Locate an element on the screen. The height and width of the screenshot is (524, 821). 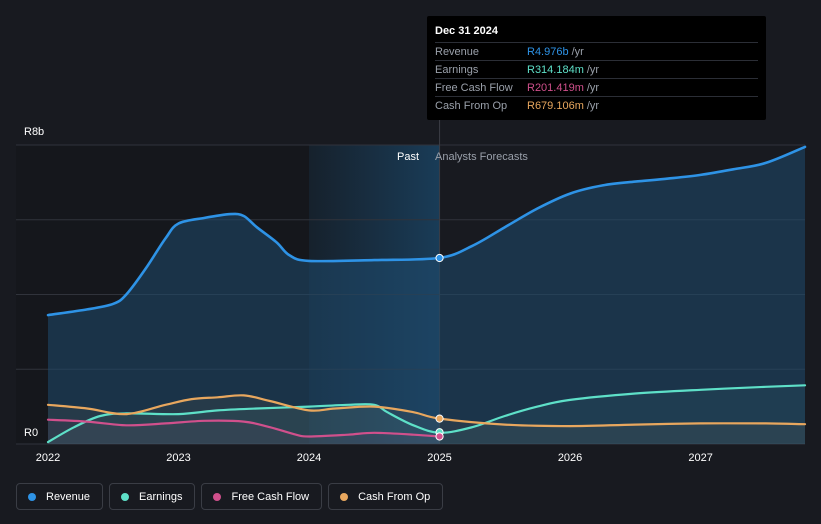
legend-item-free-cash-flow: Free Cash Flow is located at coordinates (262, 496).